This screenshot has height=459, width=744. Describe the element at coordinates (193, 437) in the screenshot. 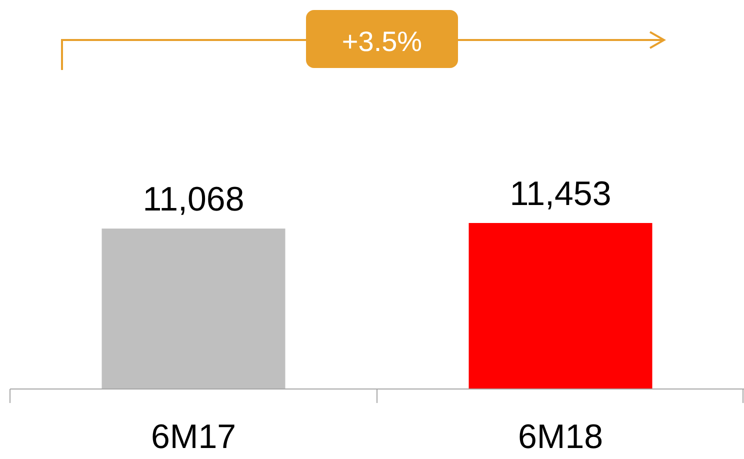

I see `x-tick-label: 6M17` at that location.